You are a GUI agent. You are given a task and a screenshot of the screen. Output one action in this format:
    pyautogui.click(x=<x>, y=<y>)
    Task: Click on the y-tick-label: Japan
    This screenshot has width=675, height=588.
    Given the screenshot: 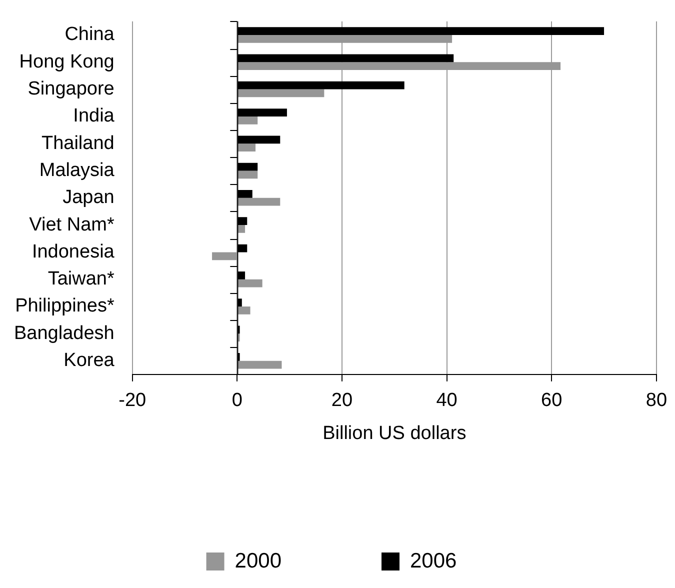 What is the action you would take?
    pyautogui.click(x=88, y=197)
    